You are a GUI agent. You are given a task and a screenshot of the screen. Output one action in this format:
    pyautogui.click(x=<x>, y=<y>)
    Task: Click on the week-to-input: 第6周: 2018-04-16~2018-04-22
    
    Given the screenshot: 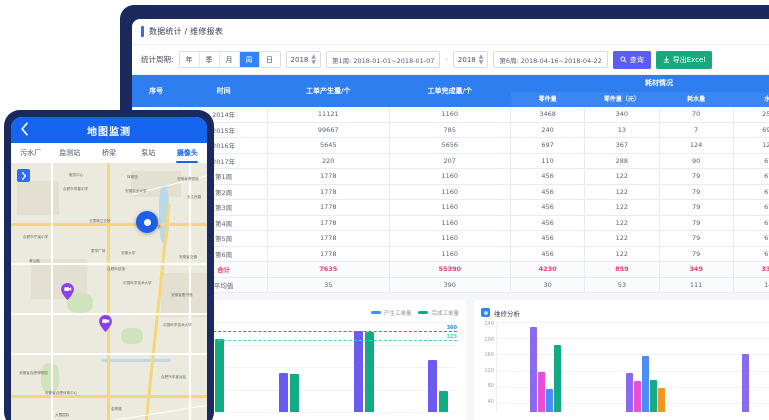 What is the action you would take?
    pyautogui.click(x=550, y=59)
    